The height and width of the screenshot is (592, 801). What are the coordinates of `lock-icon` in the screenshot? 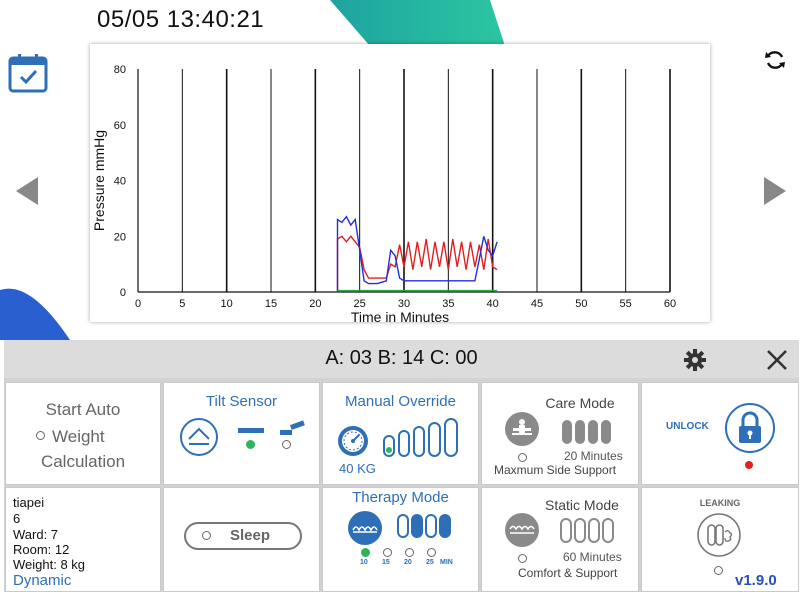 It's located at (750, 428).